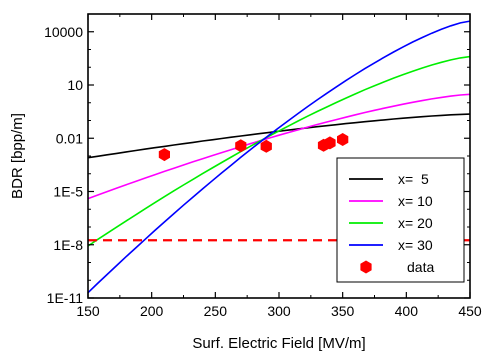 The height and width of the screenshot is (353, 482). I want to click on legend-label: x= 10, so click(415, 201).